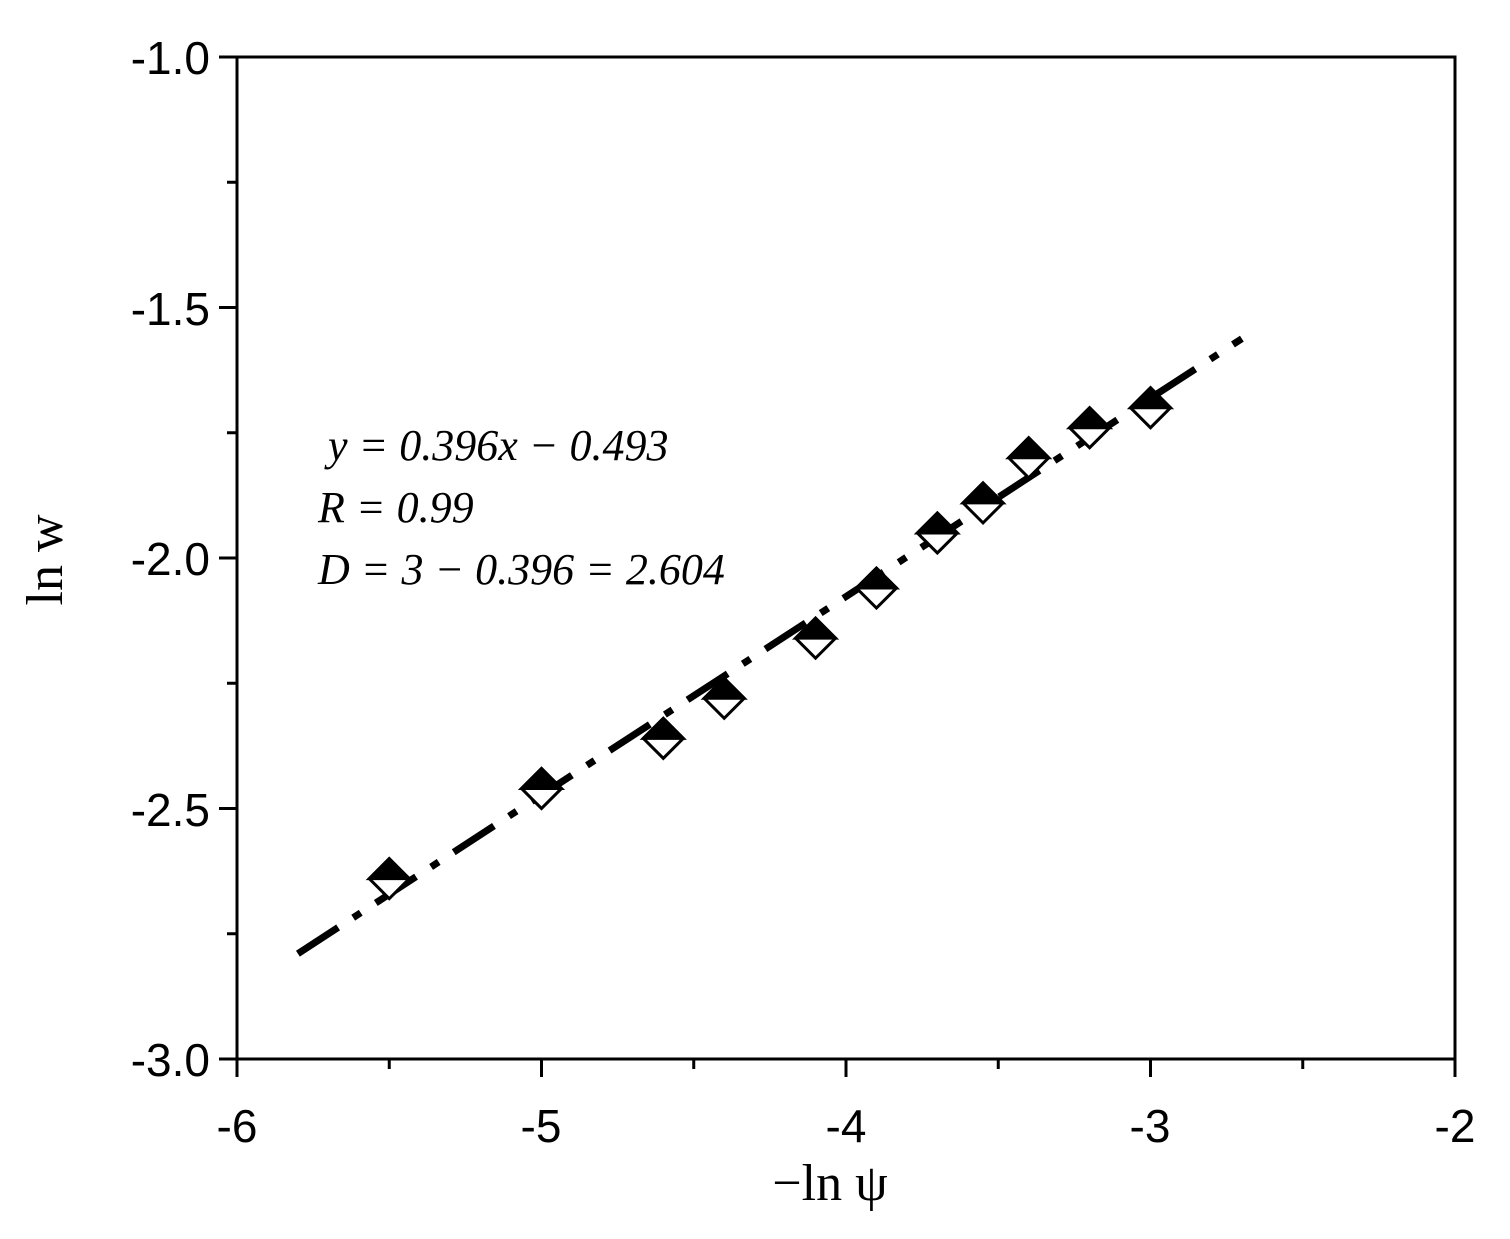 The width and height of the screenshot is (1510, 1239). What do you see at coordinates (521, 569) in the screenshot?
I see `fractal-dimension: D = 3 − 0.396 = 2.604` at bounding box center [521, 569].